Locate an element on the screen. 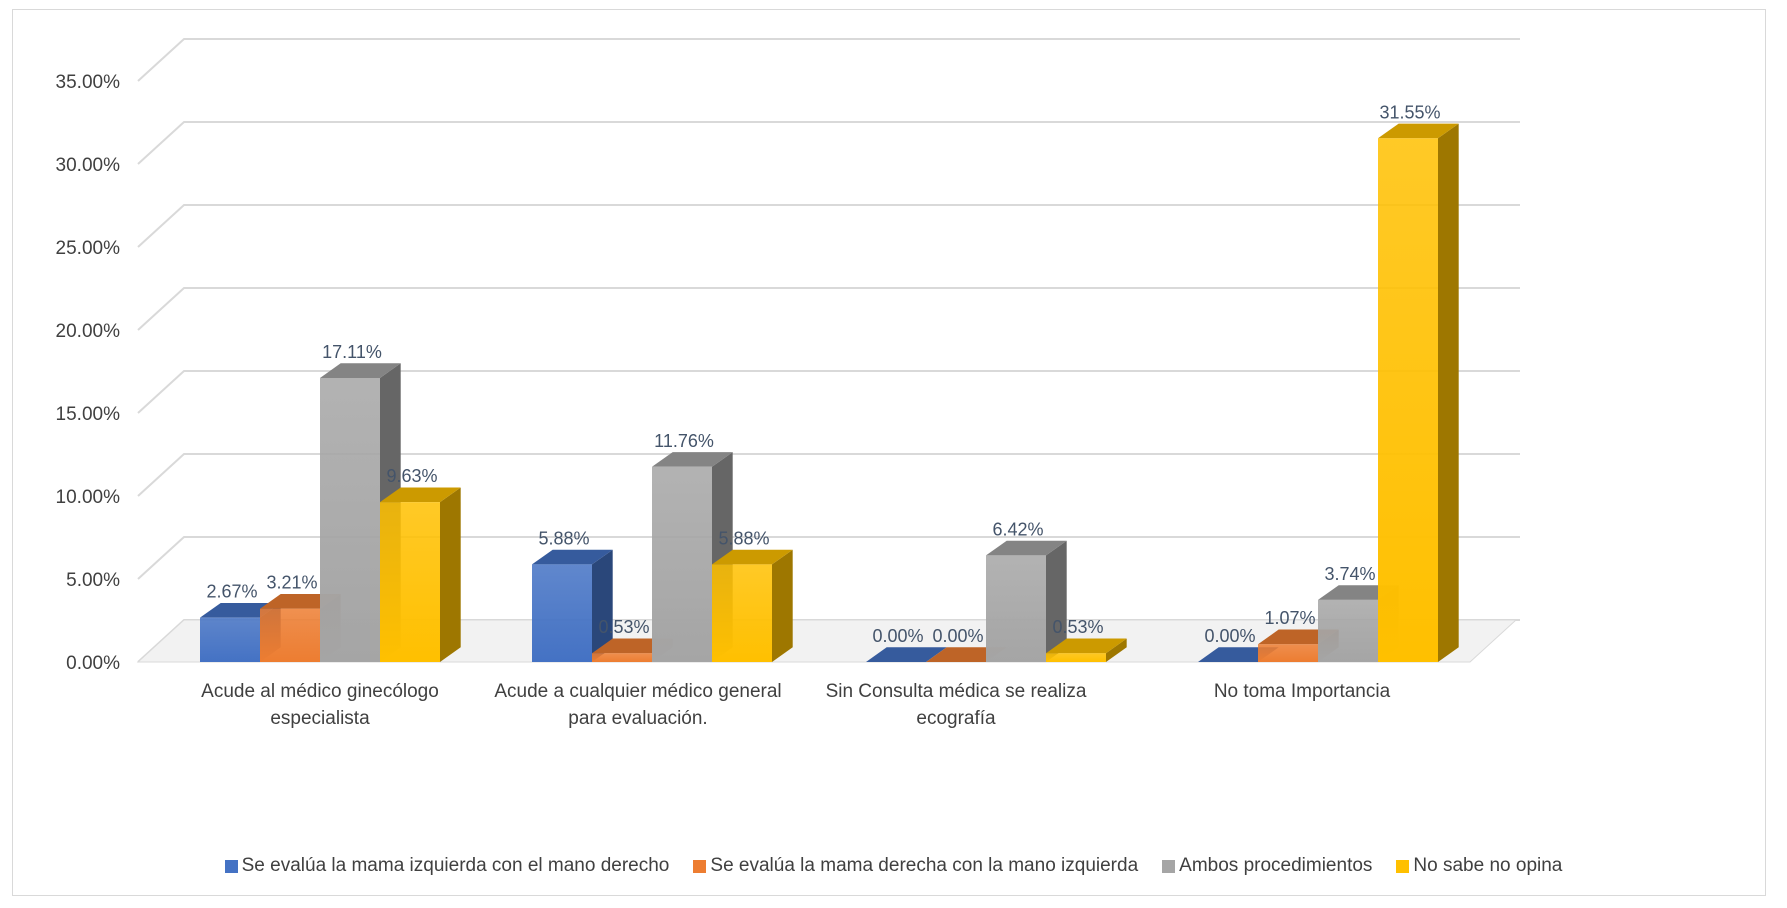 This screenshot has width=1787, height=908. y-tick-label: 15.00% is located at coordinates (88, 414).